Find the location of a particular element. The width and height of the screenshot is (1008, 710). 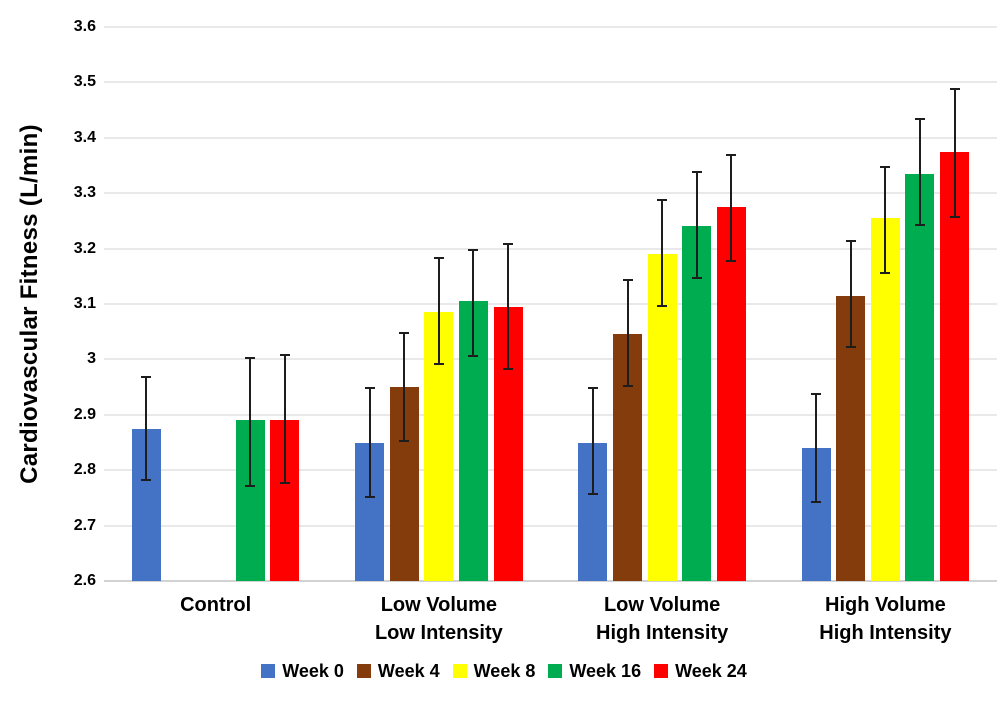

x-category-label: Low Volume Low Intensity is located at coordinates (439, 619).